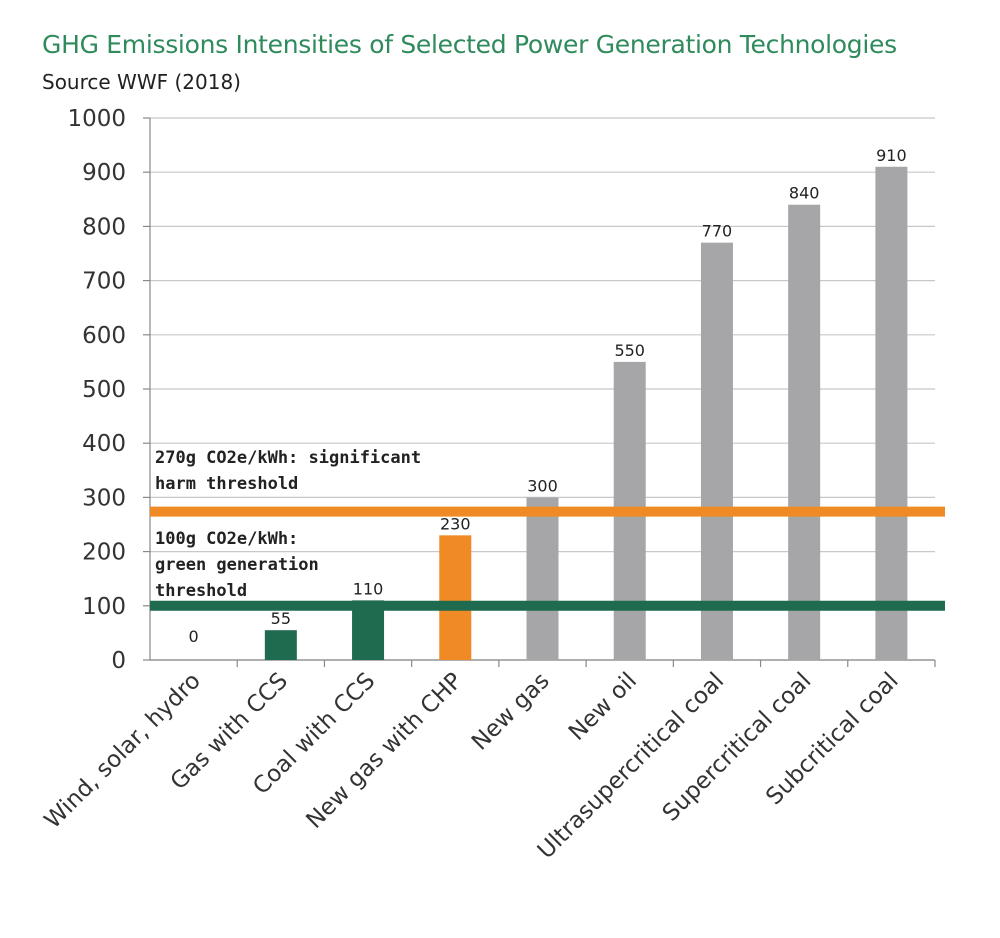 Image resolution: width=1000 pixels, height=938 pixels. I want to click on y-tick-label: 600, so click(104, 336).